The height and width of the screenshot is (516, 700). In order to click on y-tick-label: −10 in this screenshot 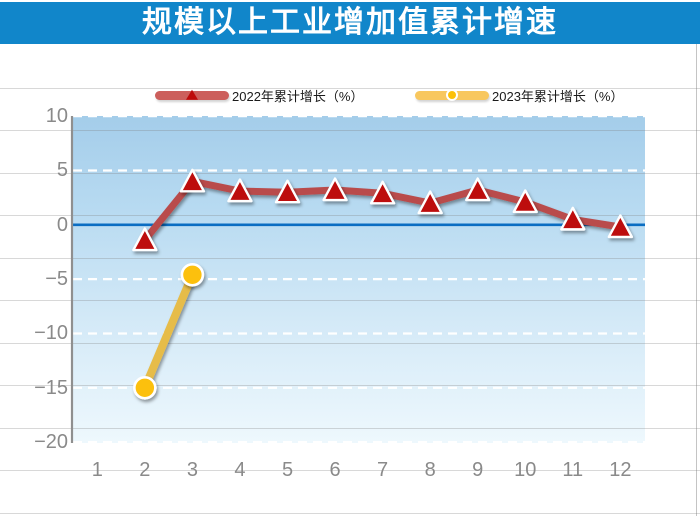, I will do `click(51, 333)`.